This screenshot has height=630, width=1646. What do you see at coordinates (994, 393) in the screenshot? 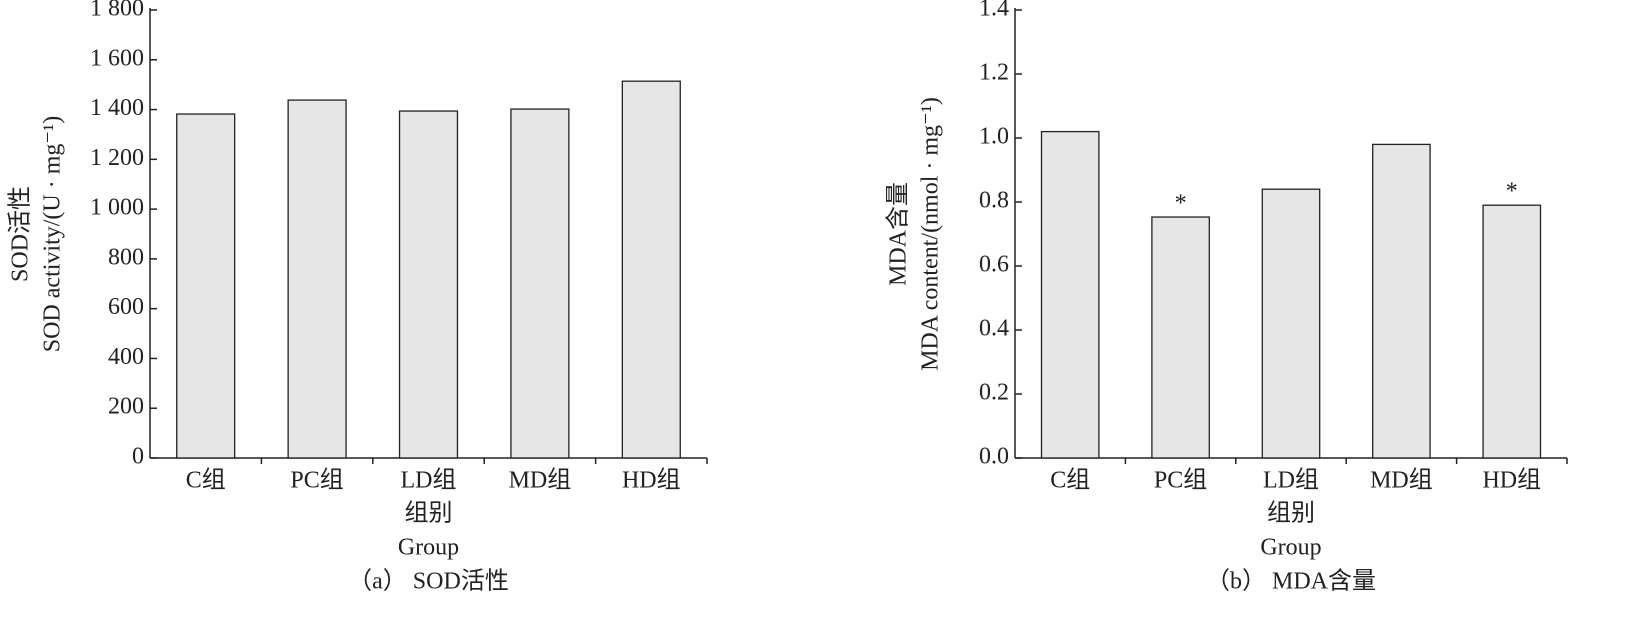
I see `y-tick-label: 0.2` at bounding box center [994, 393].